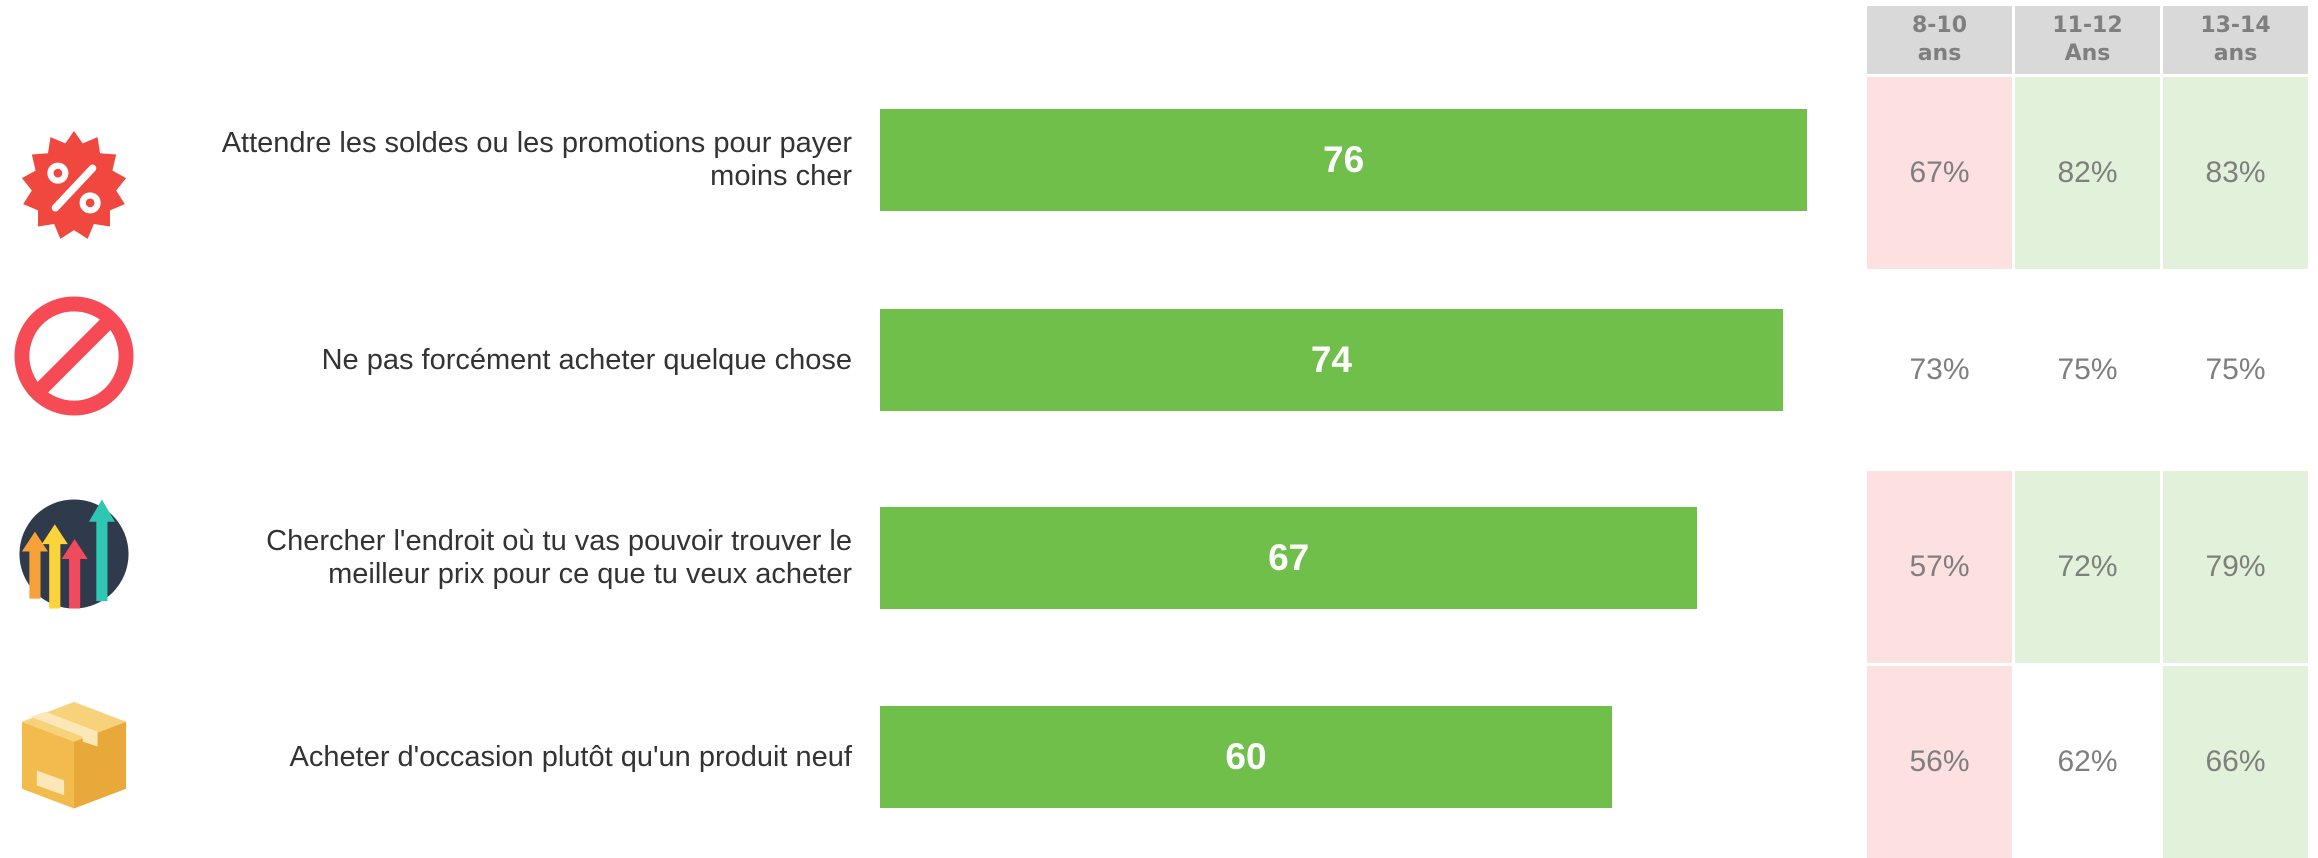  I want to click on age-cell: 67%, so click(1939, 173).